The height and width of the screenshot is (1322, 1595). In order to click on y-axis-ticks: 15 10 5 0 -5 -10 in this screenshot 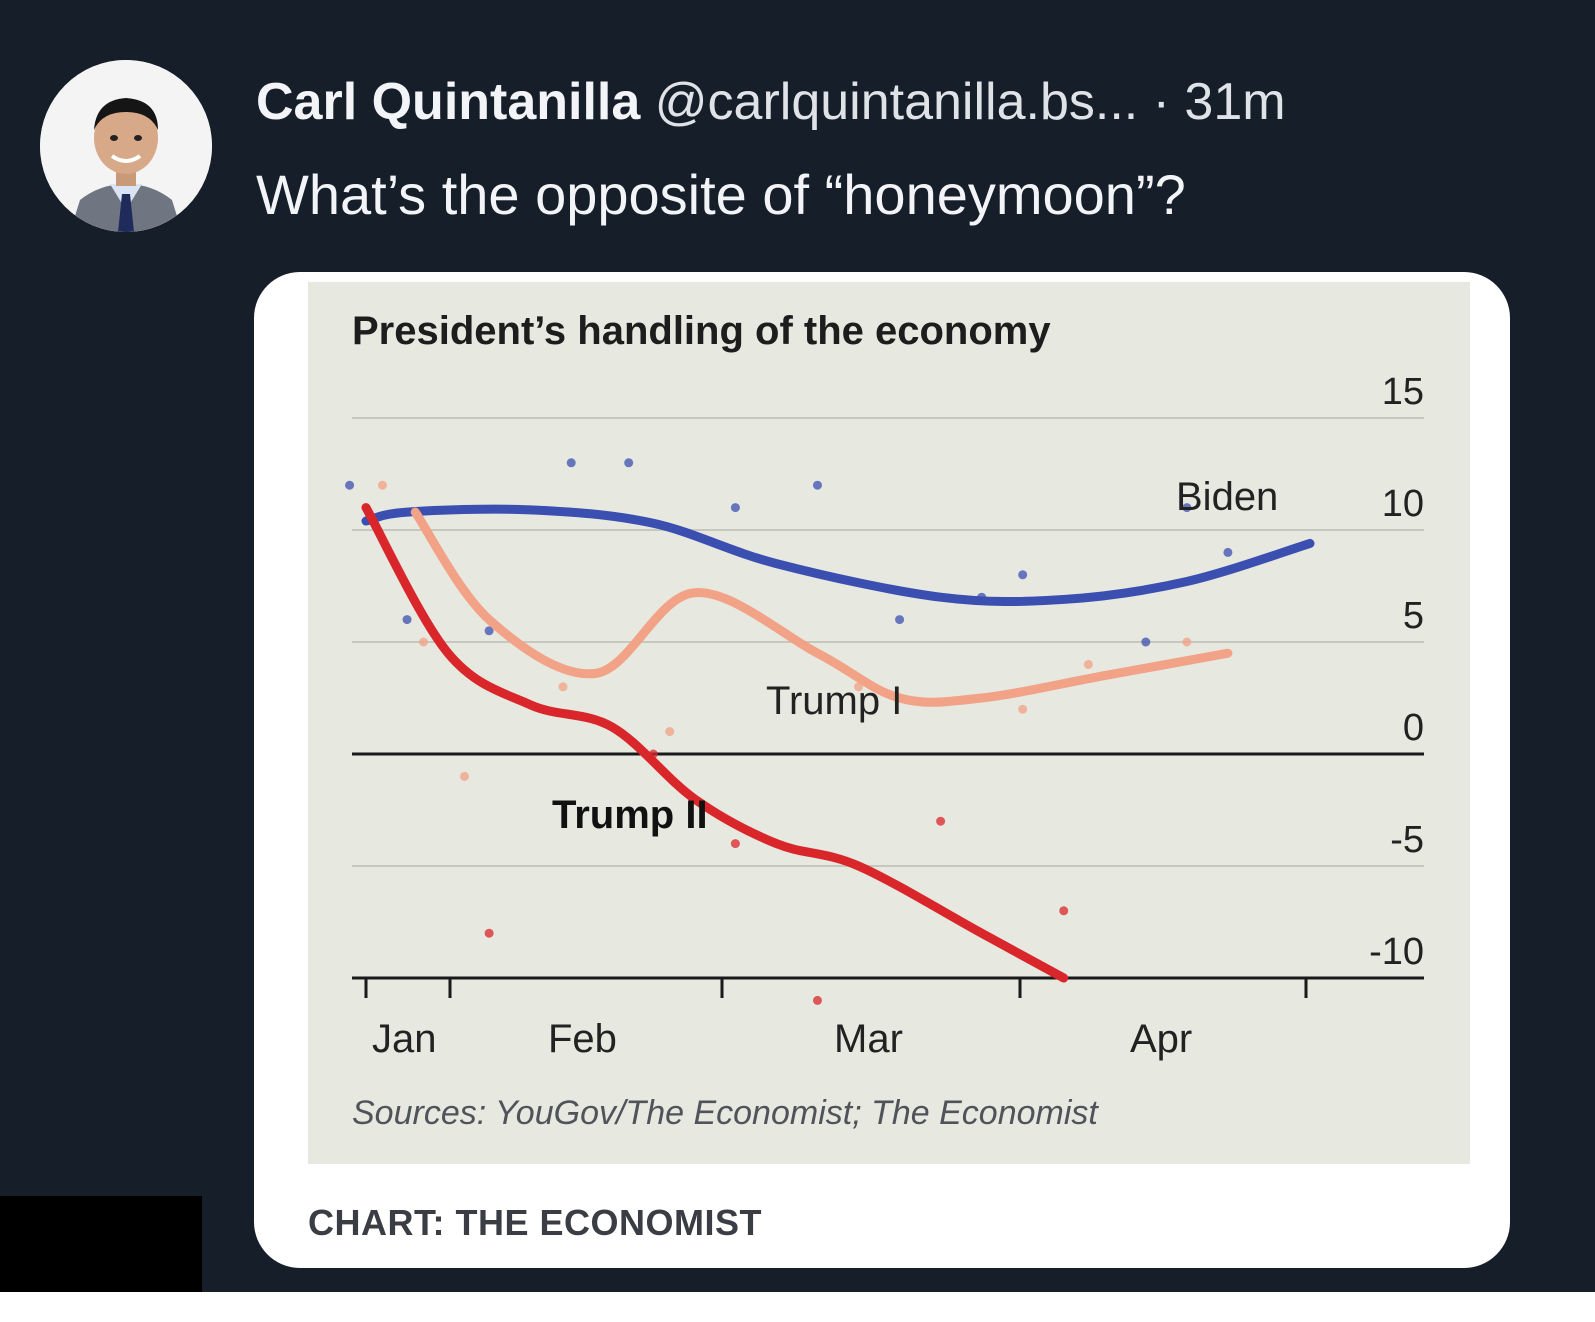, I will do `click(1396, 672)`.